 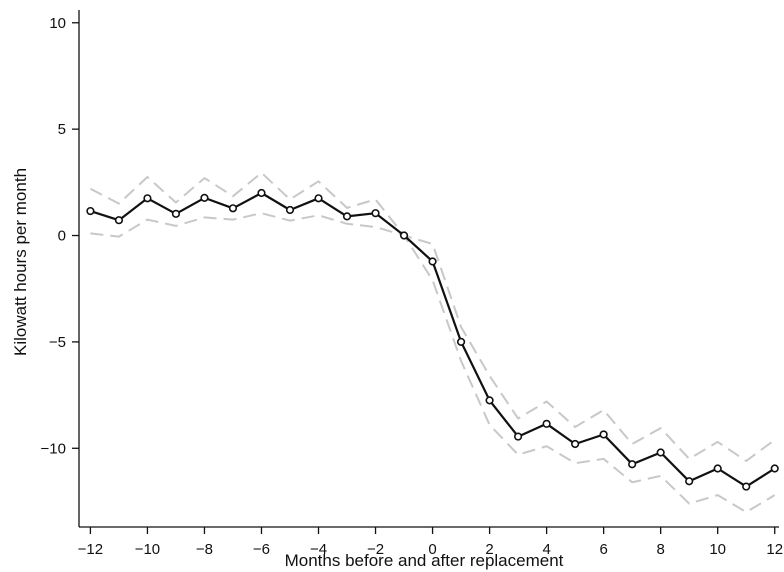 What do you see at coordinates (717, 549) in the screenshot?
I see `x-tick-label: 10` at bounding box center [717, 549].